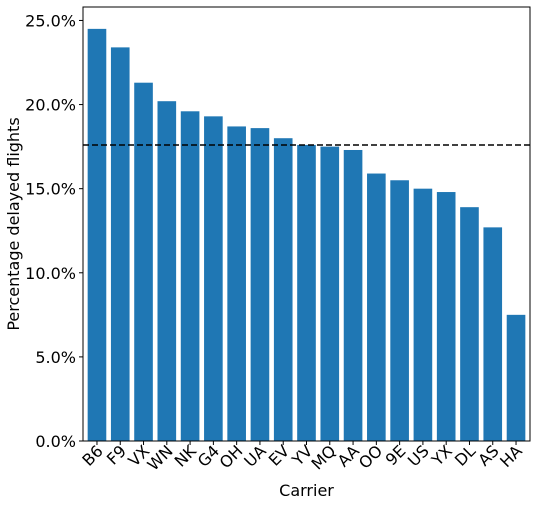  Describe the element at coordinates (511, 456) in the screenshot. I see `x-tick-label: HA` at that location.